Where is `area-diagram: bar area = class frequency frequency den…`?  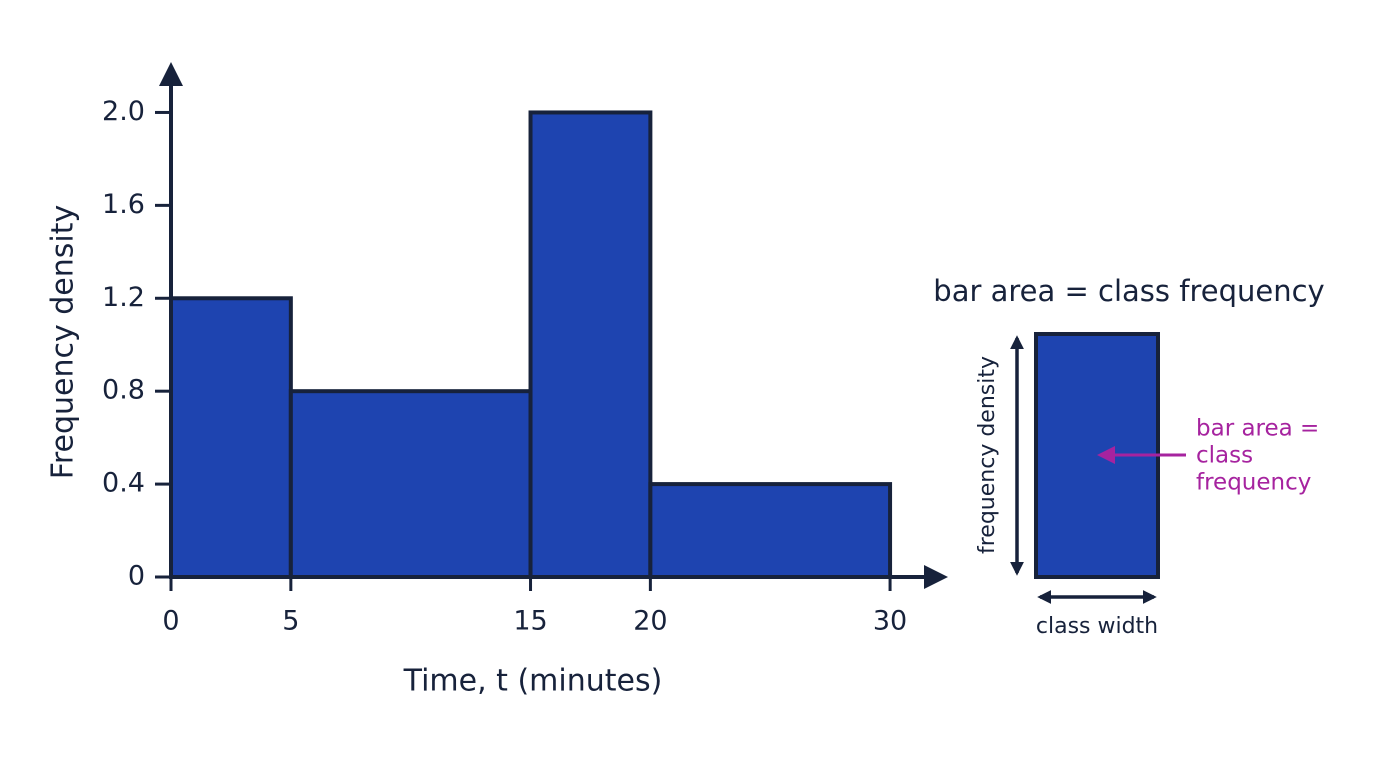
area-diagram: bar area = class frequency frequency den… is located at coordinates (1128, 456).